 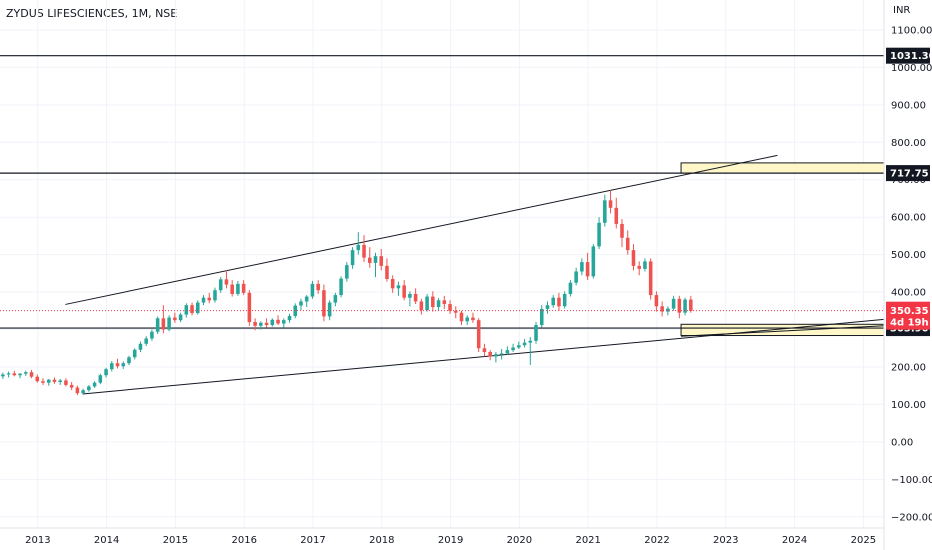 What do you see at coordinates (450, 540) in the screenshot?
I see `x-tick-label-6: 2019` at bounding box center [450, 540].